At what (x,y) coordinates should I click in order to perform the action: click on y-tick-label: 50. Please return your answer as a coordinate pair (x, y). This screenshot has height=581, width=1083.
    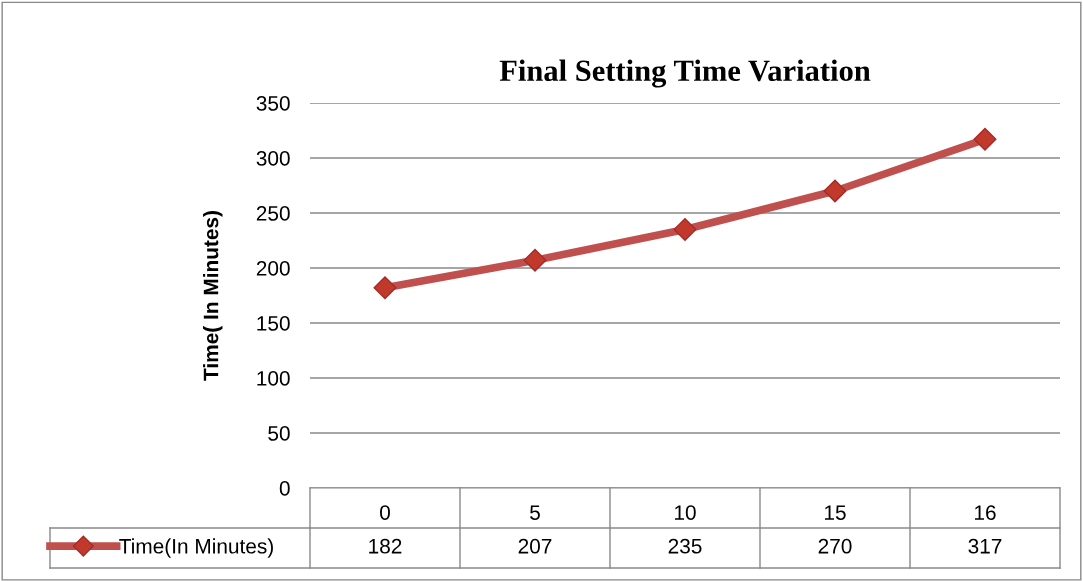
    Looking at the image, I should click on (279, 433).